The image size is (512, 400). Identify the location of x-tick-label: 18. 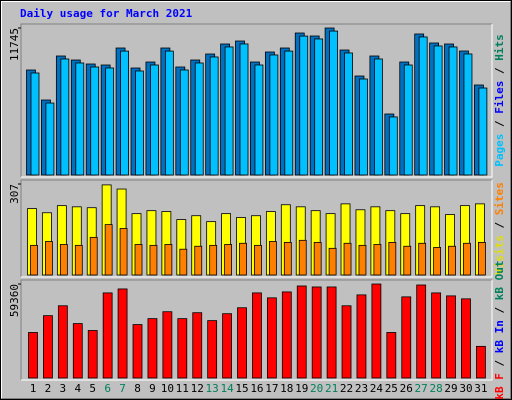
(286, 388).